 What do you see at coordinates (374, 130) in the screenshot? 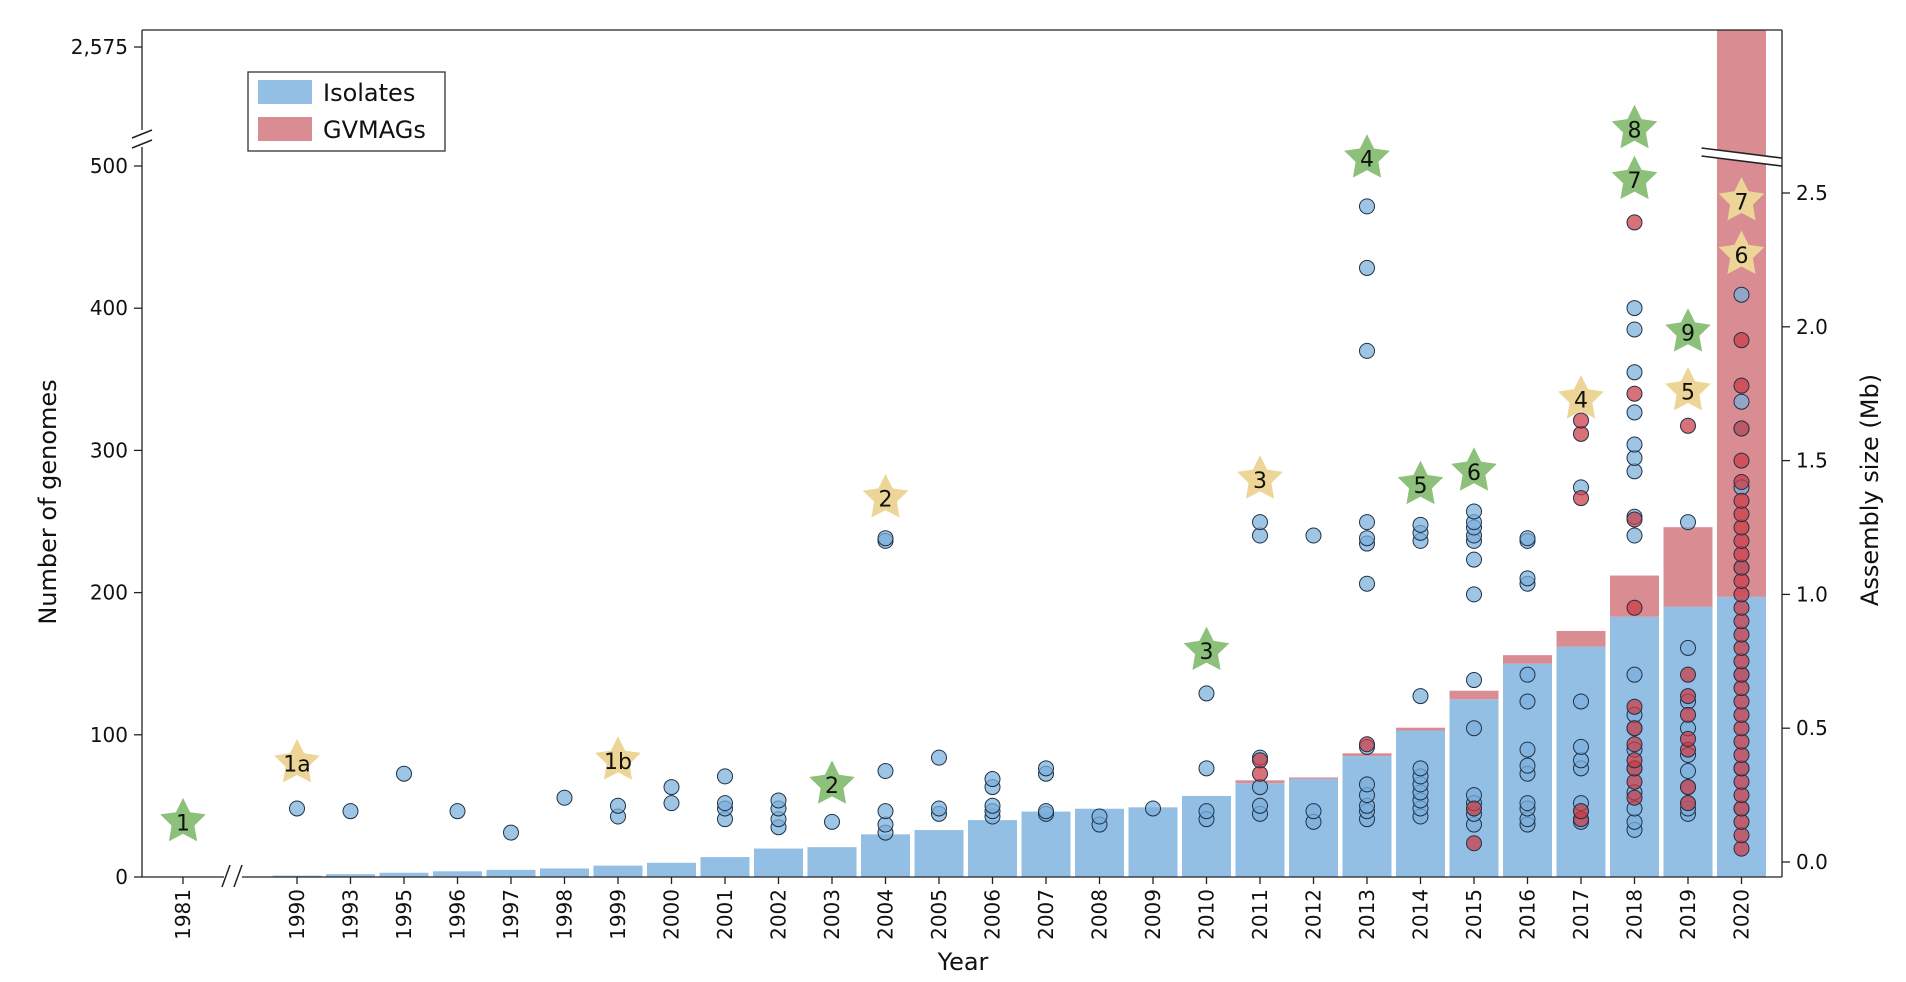
I see `legend-label-gvmags: GVMAGs` at bounding box center [374, 130].